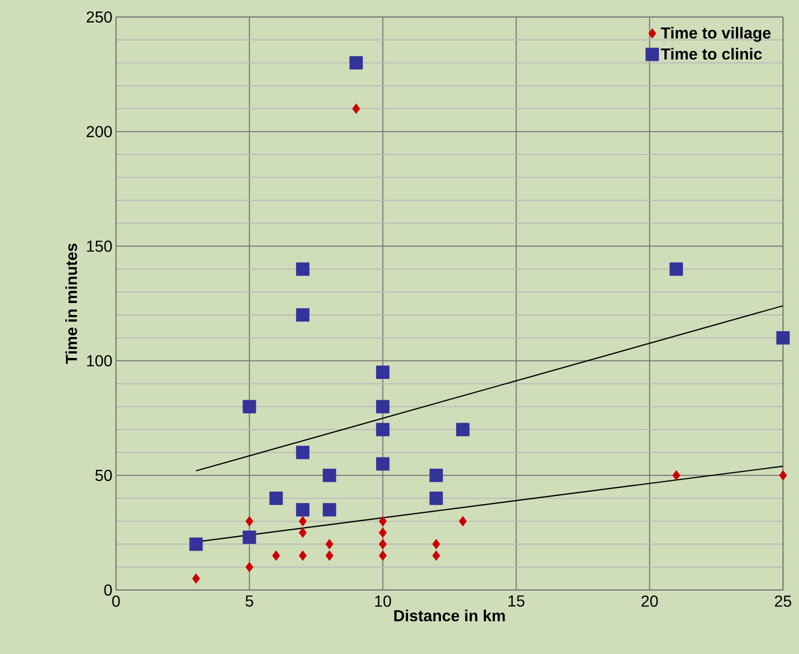  I want to click on y-tick-label: 200, so click(99, 132).